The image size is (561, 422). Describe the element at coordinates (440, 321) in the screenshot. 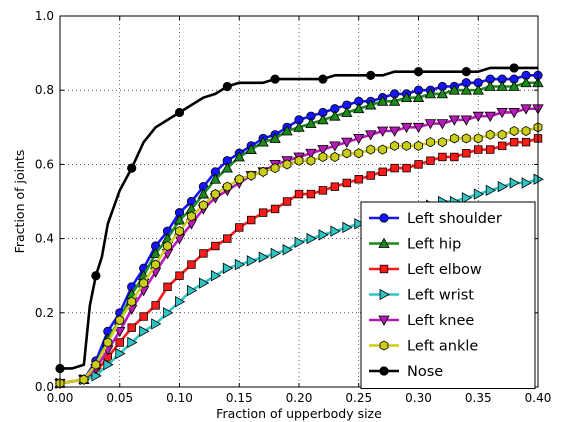

I see `legend-label: Left knee` at that location.